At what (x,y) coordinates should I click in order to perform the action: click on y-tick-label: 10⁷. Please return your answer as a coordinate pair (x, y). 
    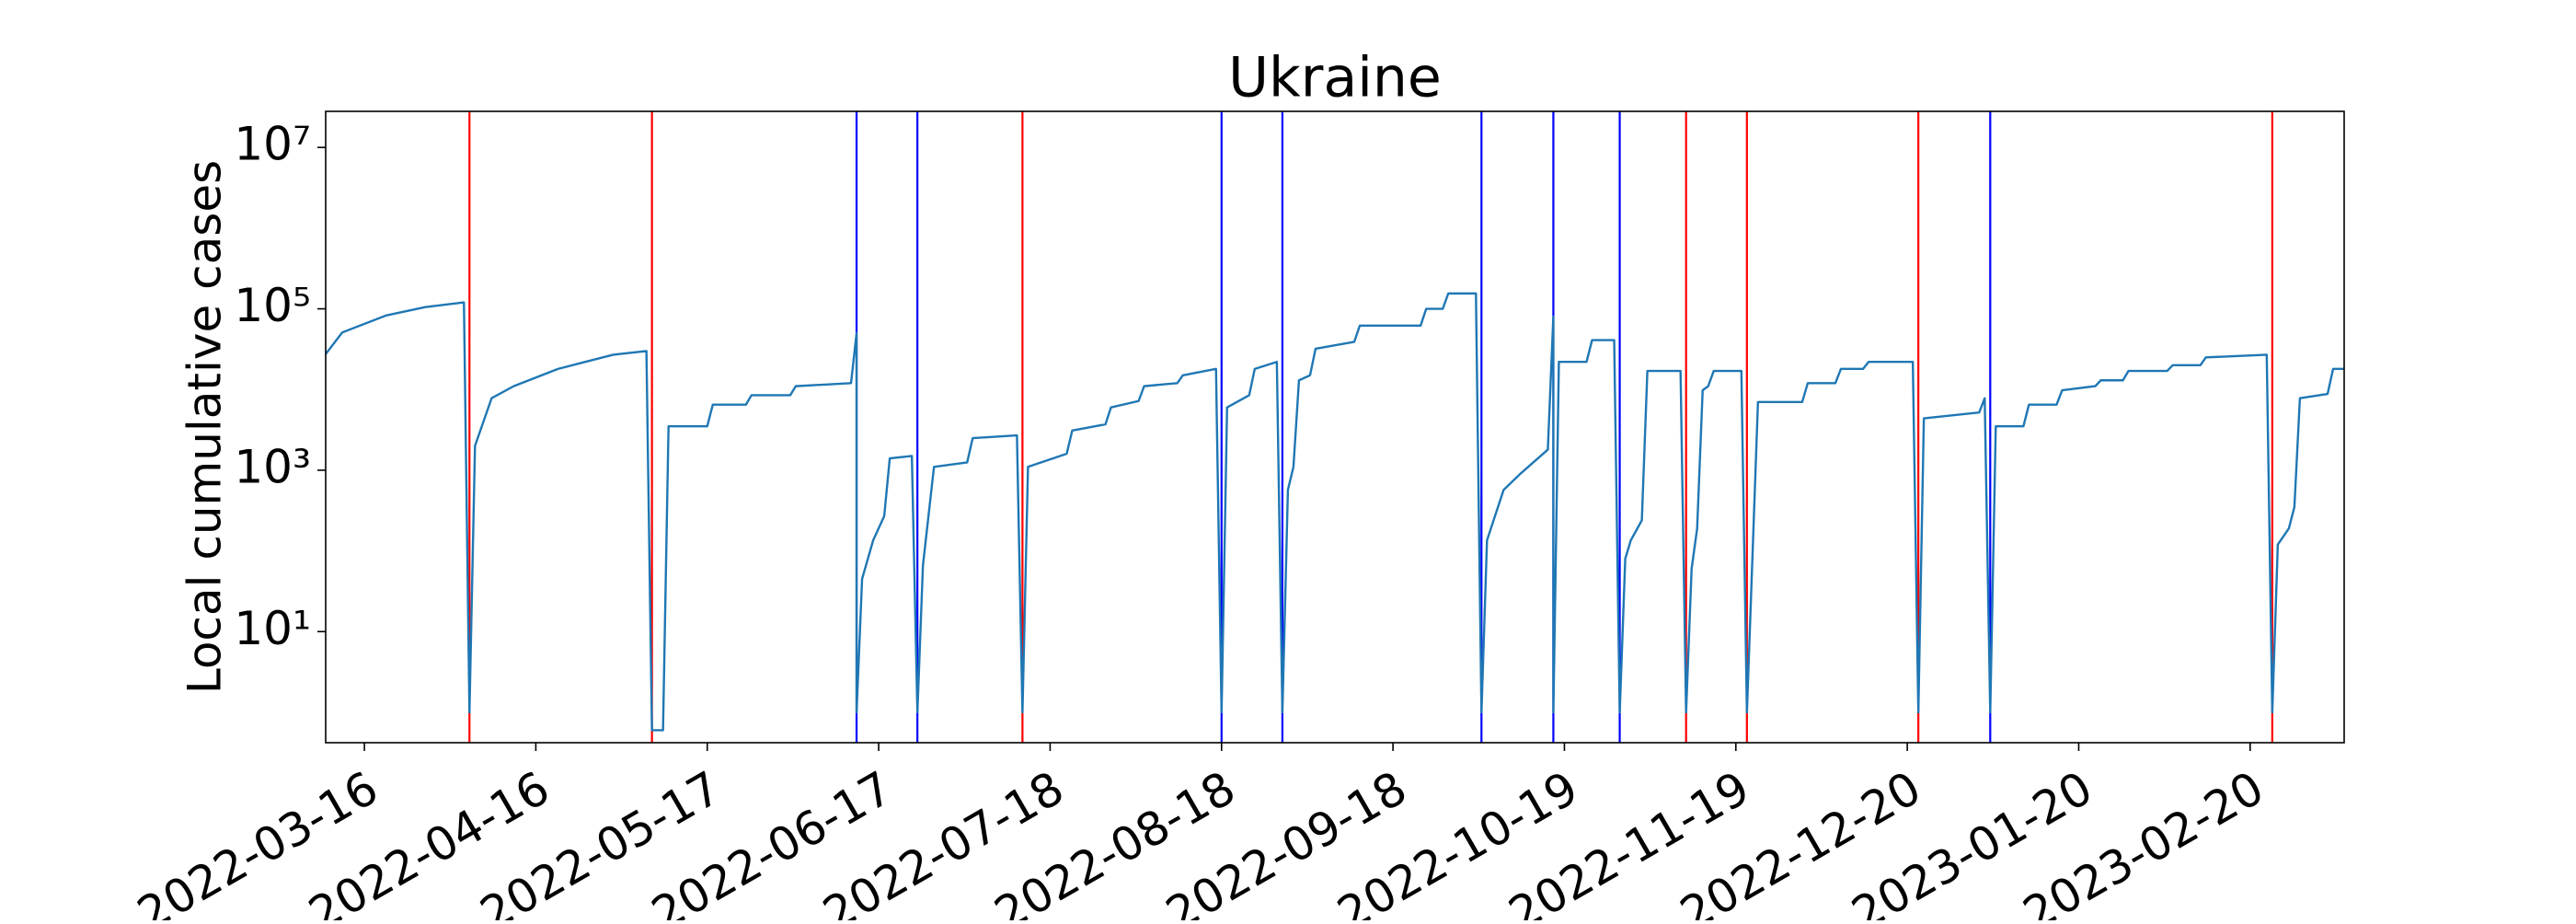
    Looking at the image, I should click on (272, 144).